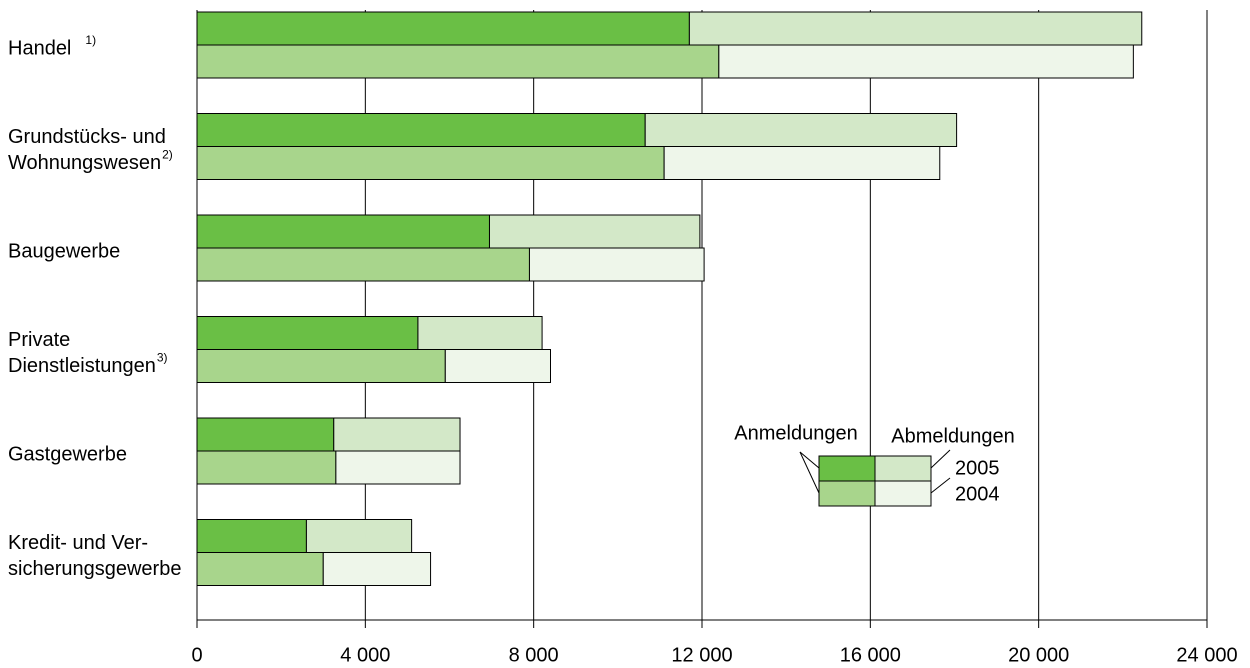  I want to click on x-tick-label: 16 000, so click(870, 655).